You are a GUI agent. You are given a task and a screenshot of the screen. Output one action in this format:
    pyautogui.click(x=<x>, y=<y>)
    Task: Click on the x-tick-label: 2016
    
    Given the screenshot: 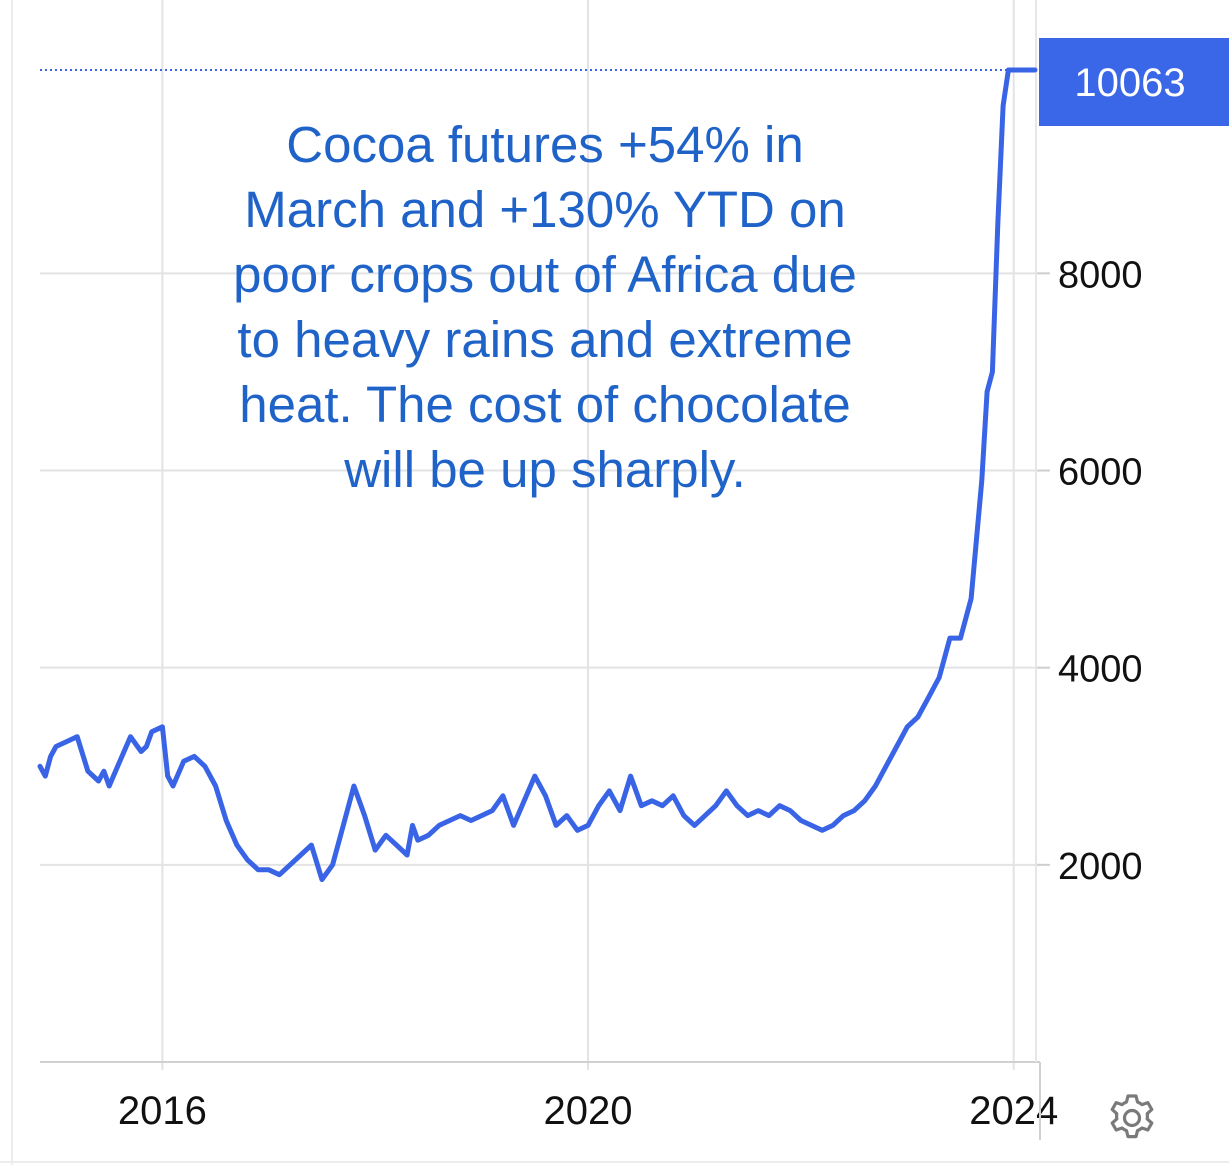 What is the action you would take?
    pyautogui.click(x=162, y=1111)
    